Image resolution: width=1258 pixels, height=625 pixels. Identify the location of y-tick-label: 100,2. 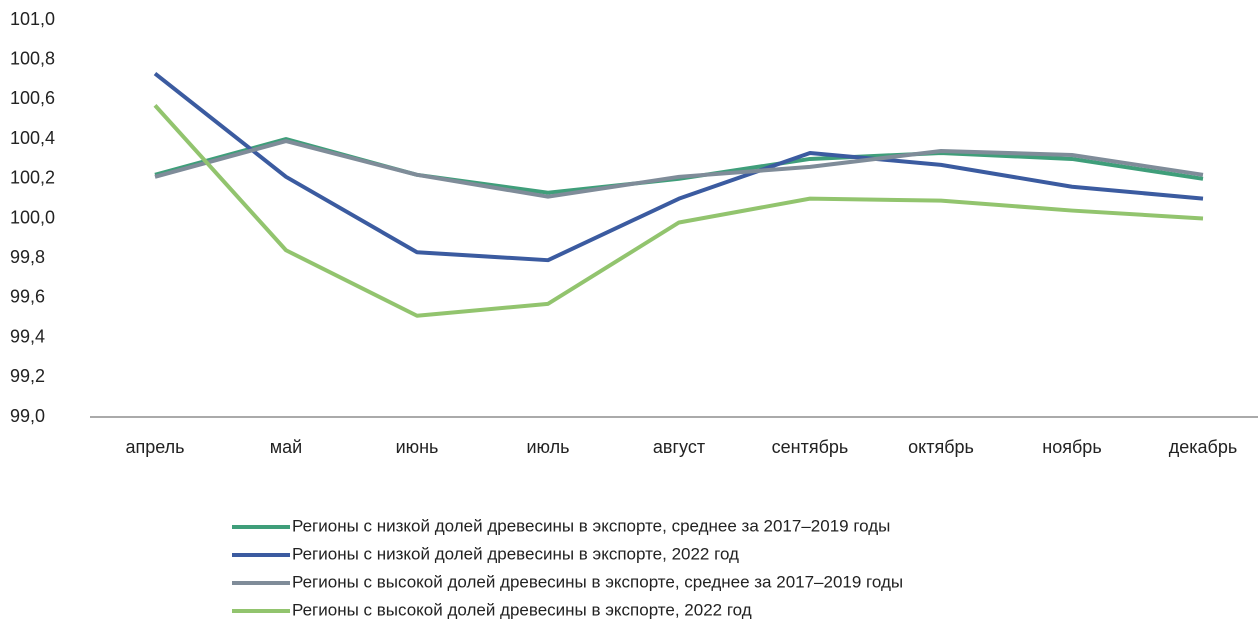
(32, 178).